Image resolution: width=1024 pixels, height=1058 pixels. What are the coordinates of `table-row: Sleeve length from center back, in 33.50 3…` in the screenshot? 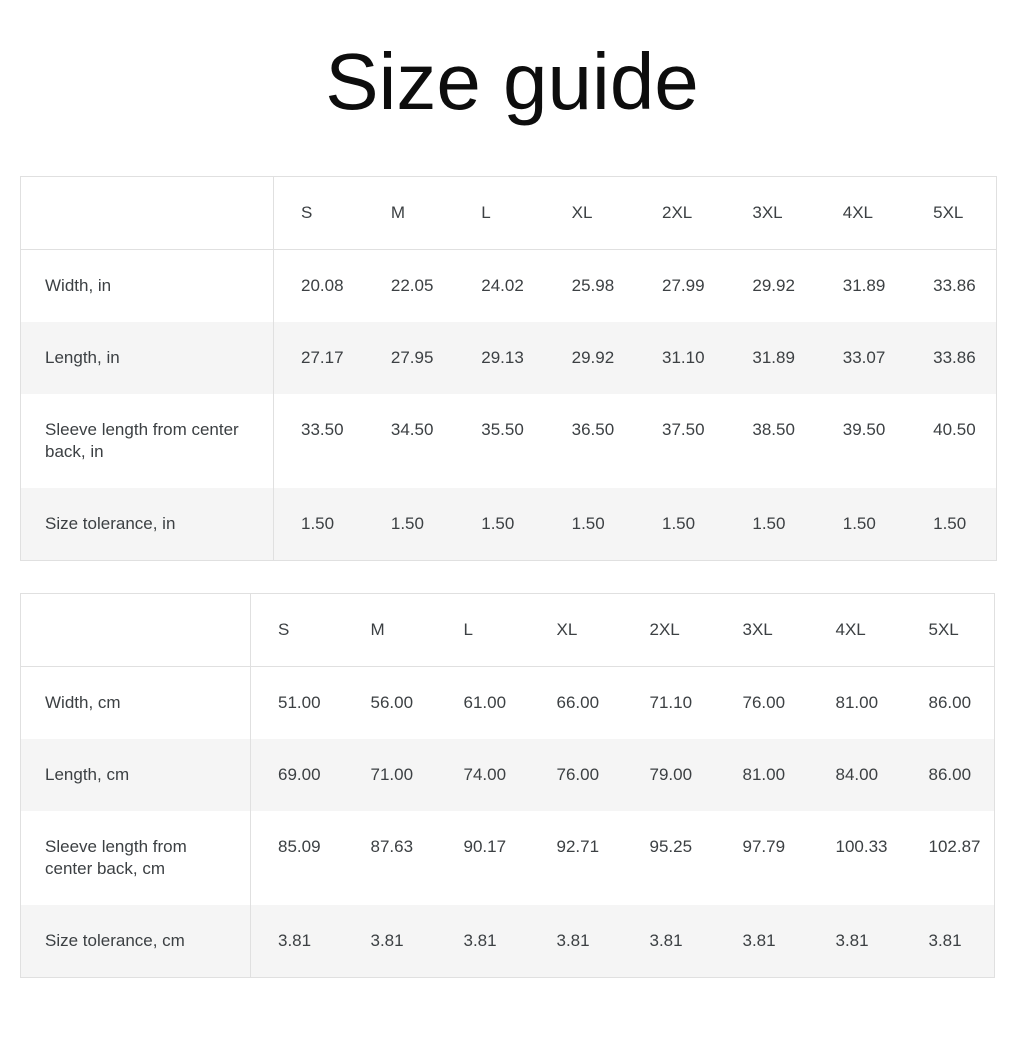 It's located at (508, 441).